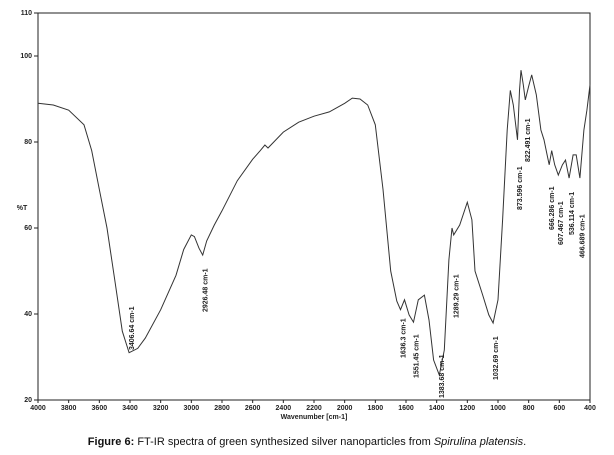 The image size is (614, 455). Describe the element at coordinates (529, 408) in the screenshot. I see `x-tick-label: 800` at that location.